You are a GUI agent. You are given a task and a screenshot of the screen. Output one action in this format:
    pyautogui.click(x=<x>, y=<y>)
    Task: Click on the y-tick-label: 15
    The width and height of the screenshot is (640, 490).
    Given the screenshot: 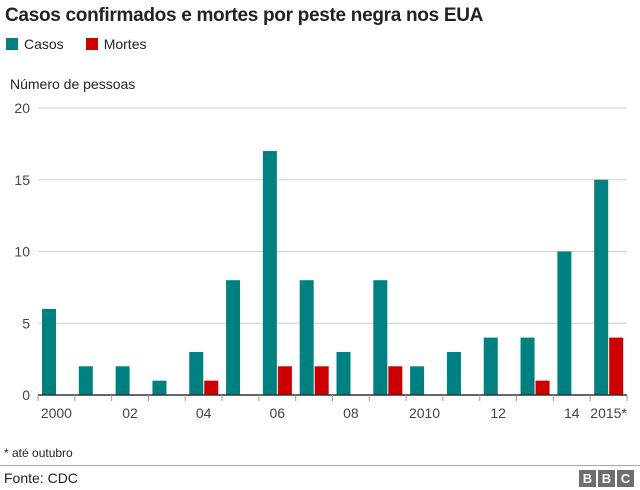 What is the action you would take?
    pyautogui.click(x=22, y=180)
    